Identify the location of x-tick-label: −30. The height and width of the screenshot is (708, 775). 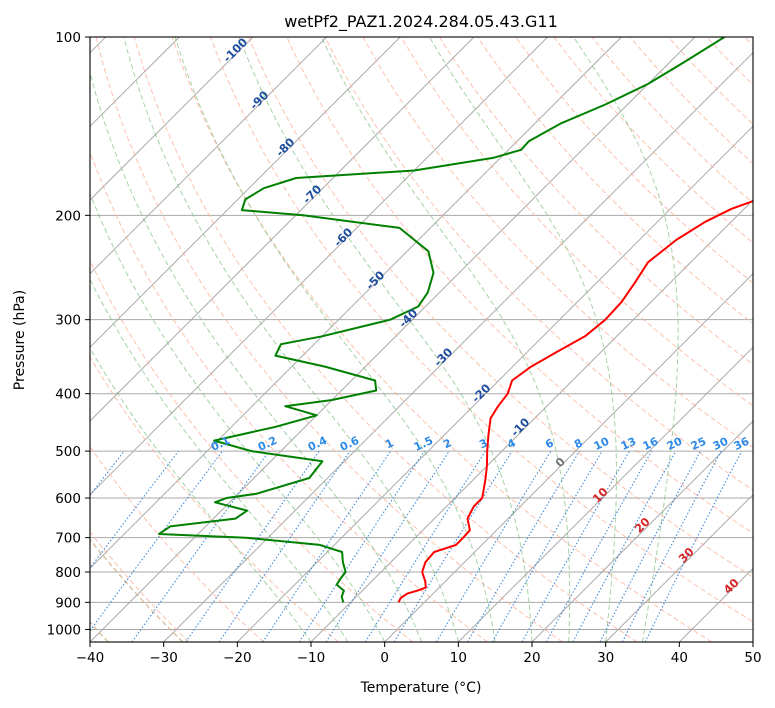
(163, 658).